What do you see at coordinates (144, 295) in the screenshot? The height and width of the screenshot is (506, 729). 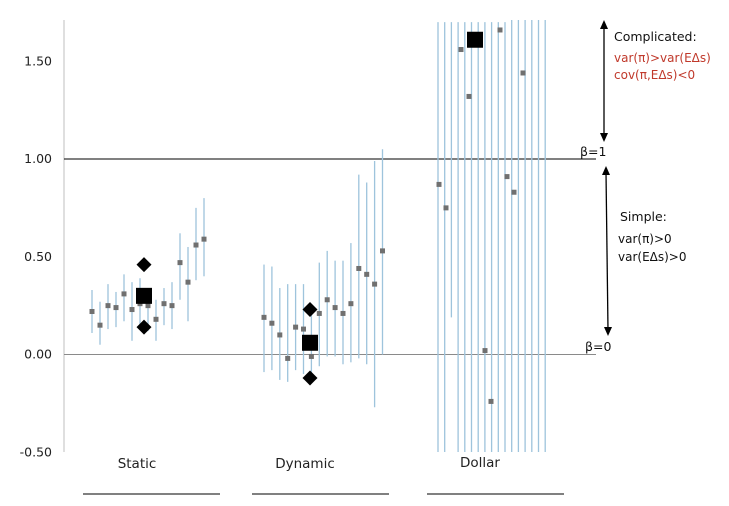 I see `mean-marker-static` at bounding box center [144, 295].